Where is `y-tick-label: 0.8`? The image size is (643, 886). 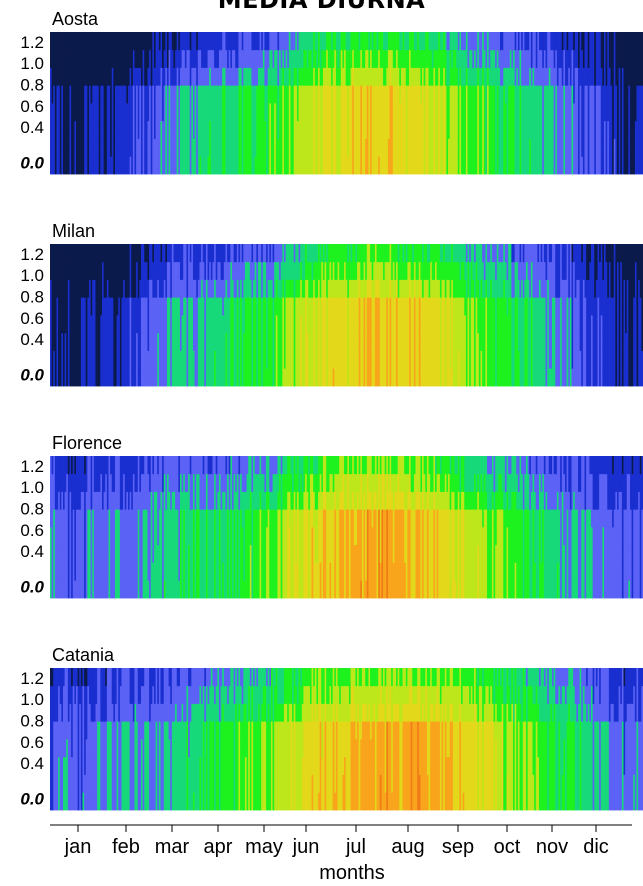
y-tick-label: 0.8 is located at coordinates (32, 85).